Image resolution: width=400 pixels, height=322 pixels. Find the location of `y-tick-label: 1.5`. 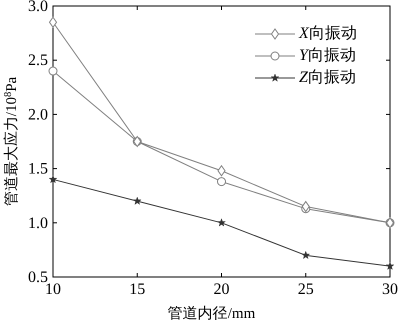

y-tick-label: 1.5 is located at coordinates (38, 169).